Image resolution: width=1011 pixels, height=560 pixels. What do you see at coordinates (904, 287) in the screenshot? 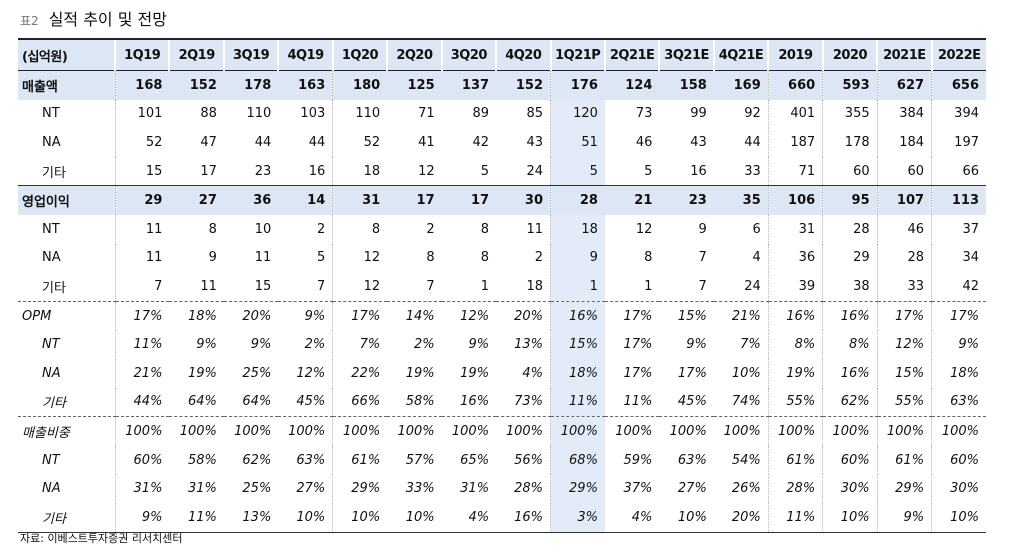
I see `cell: 33` at bounding box center [904, 287].